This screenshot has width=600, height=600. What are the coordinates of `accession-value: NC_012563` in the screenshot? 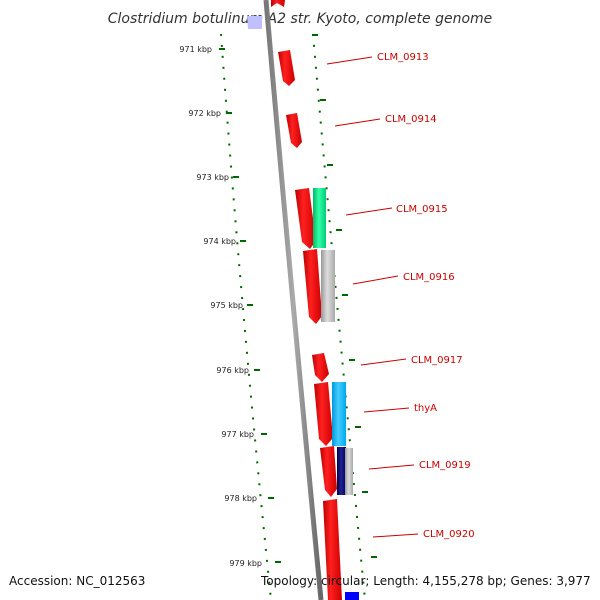 It's located at (111, 581).